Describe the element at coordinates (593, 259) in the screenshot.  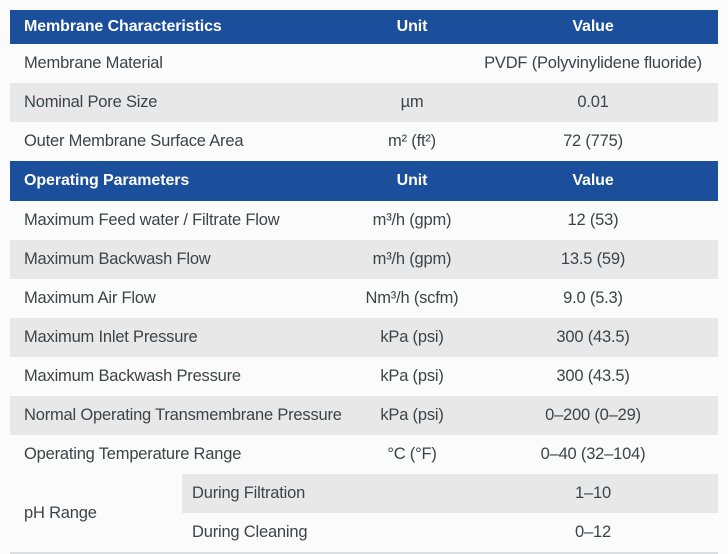
I see `row-value: 13.5 (59)` at that location.